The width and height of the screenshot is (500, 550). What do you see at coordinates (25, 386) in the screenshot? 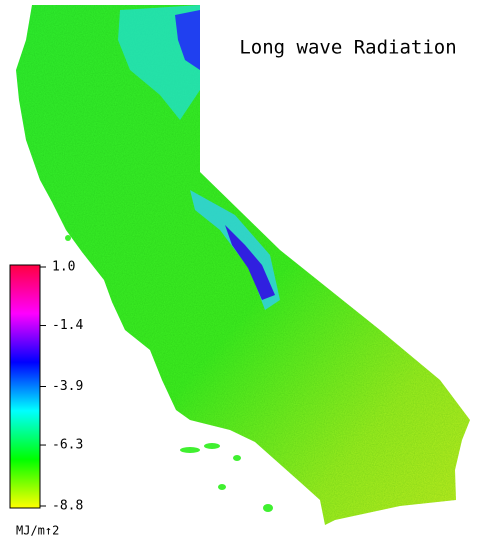
I see `colorbar-gradient` at bounding box center [25, 386].